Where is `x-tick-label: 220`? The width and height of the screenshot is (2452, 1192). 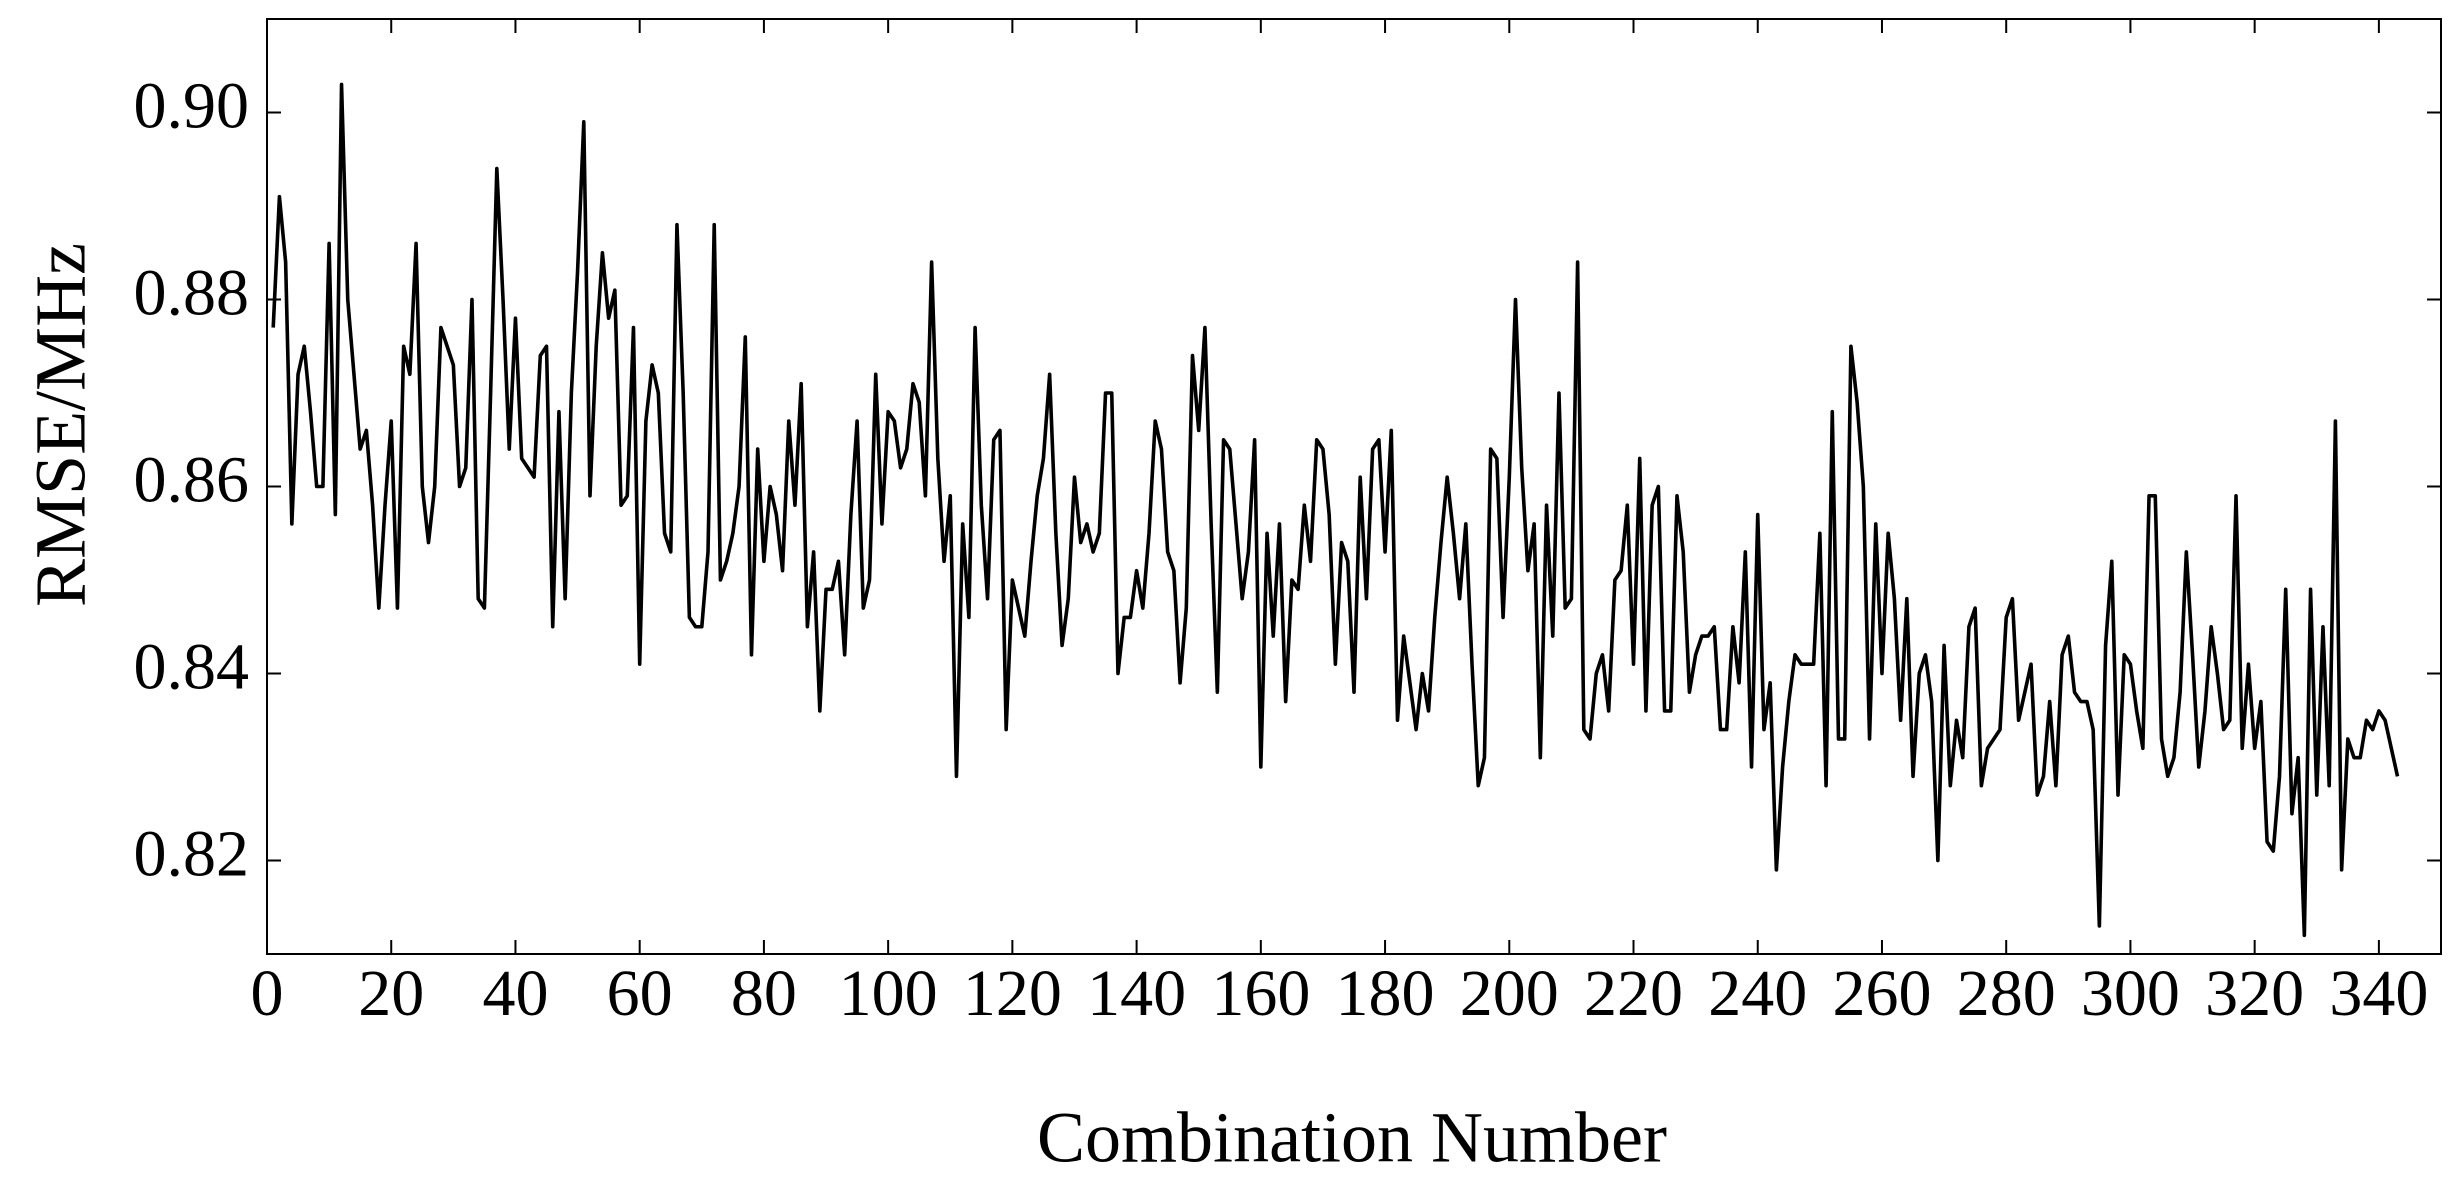 x-tick-label: 220 is located at coordinates (1633, 993).